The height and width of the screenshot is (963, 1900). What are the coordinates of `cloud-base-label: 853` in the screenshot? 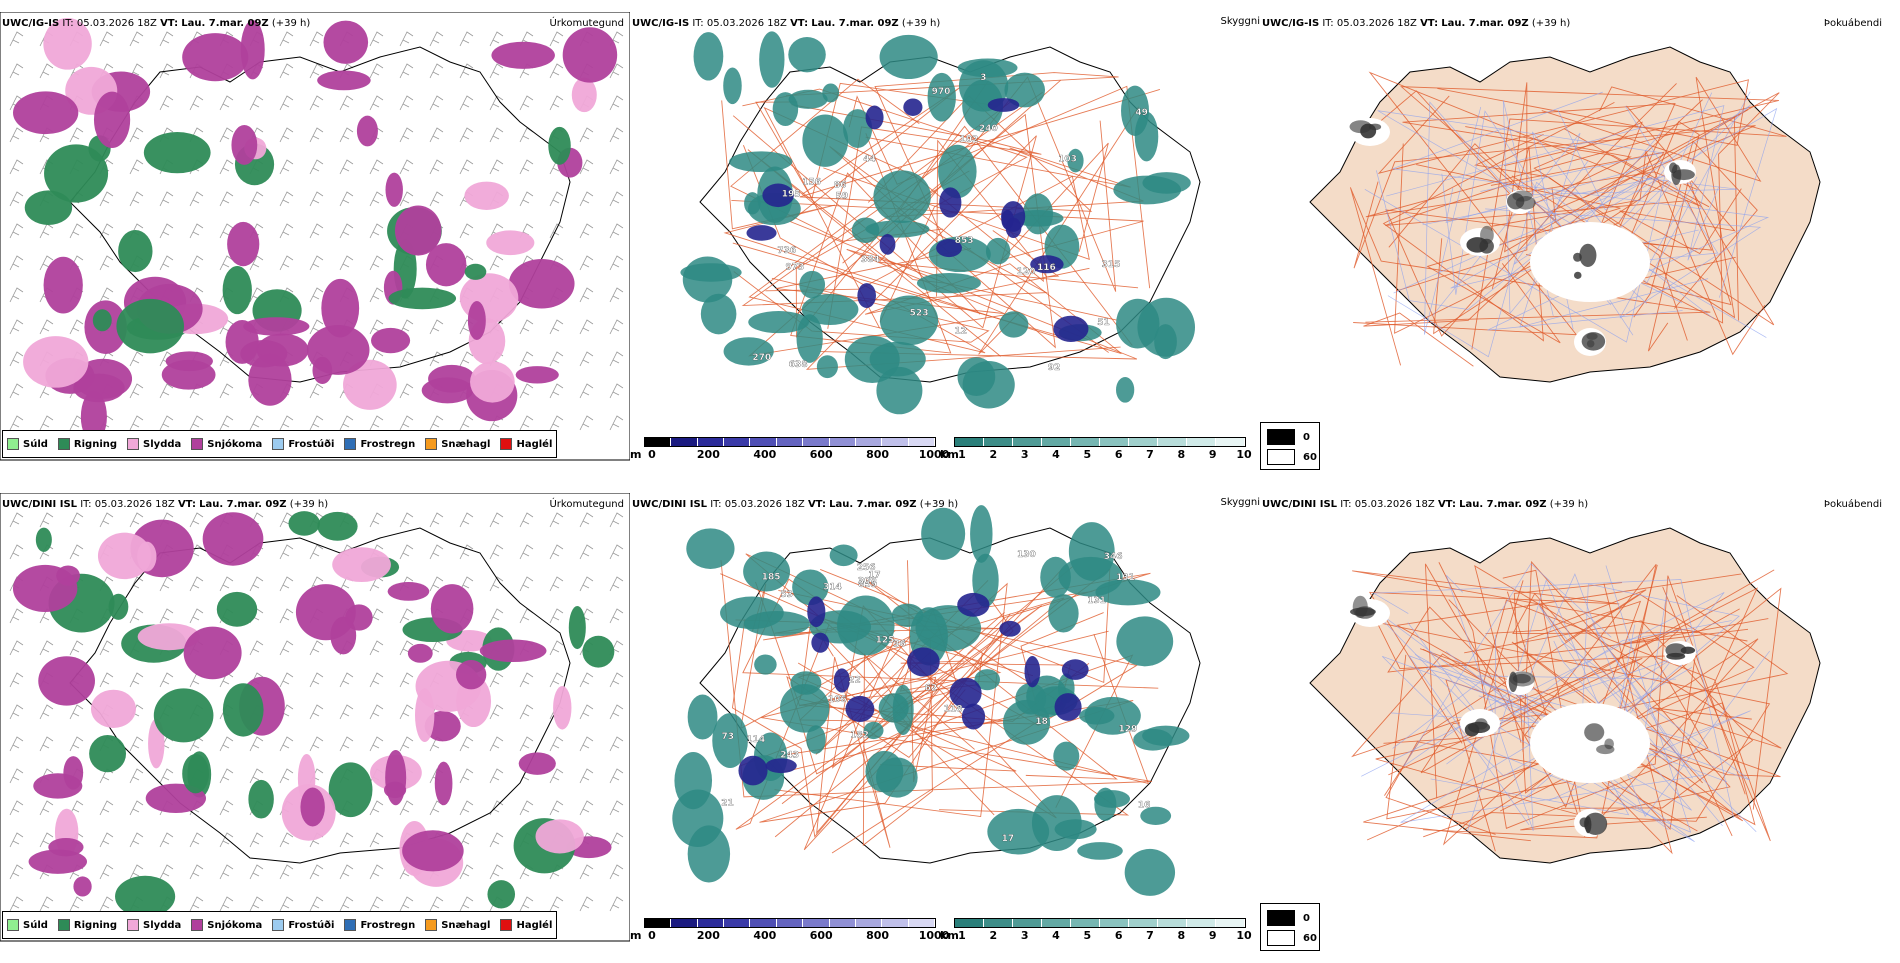 It's located at (964, 241).